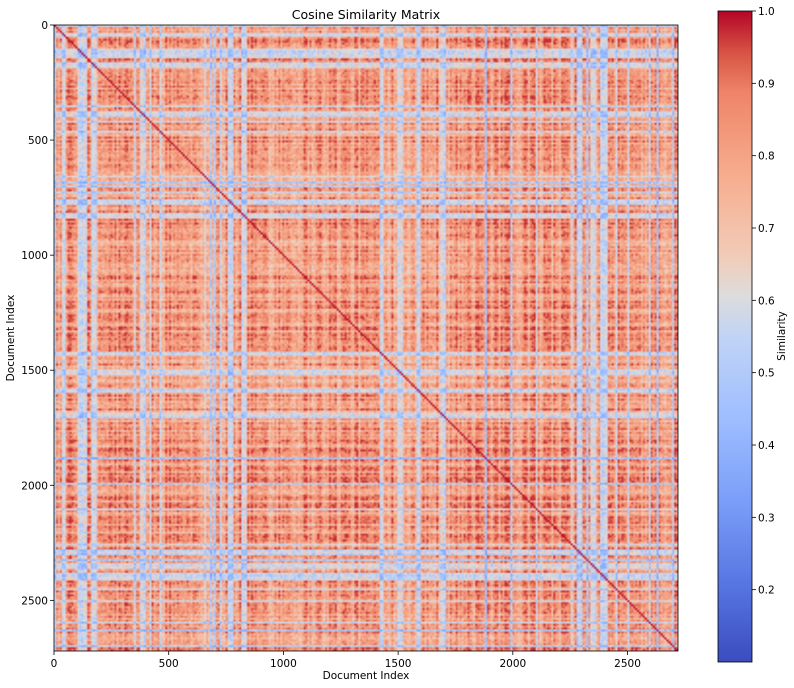  What do you see at coordinates (44, 26) in the screenshot?
I see `y-tick-label: 0` at bounding box center [44, 26].